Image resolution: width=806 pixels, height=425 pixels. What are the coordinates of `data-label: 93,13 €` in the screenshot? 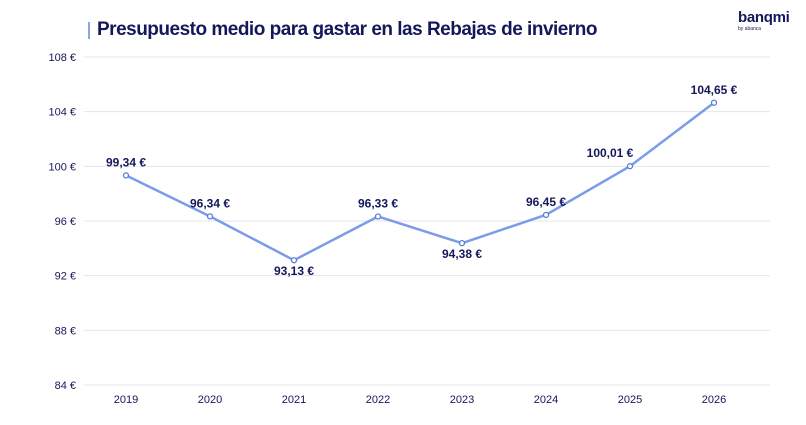 It's located at (294, 271).